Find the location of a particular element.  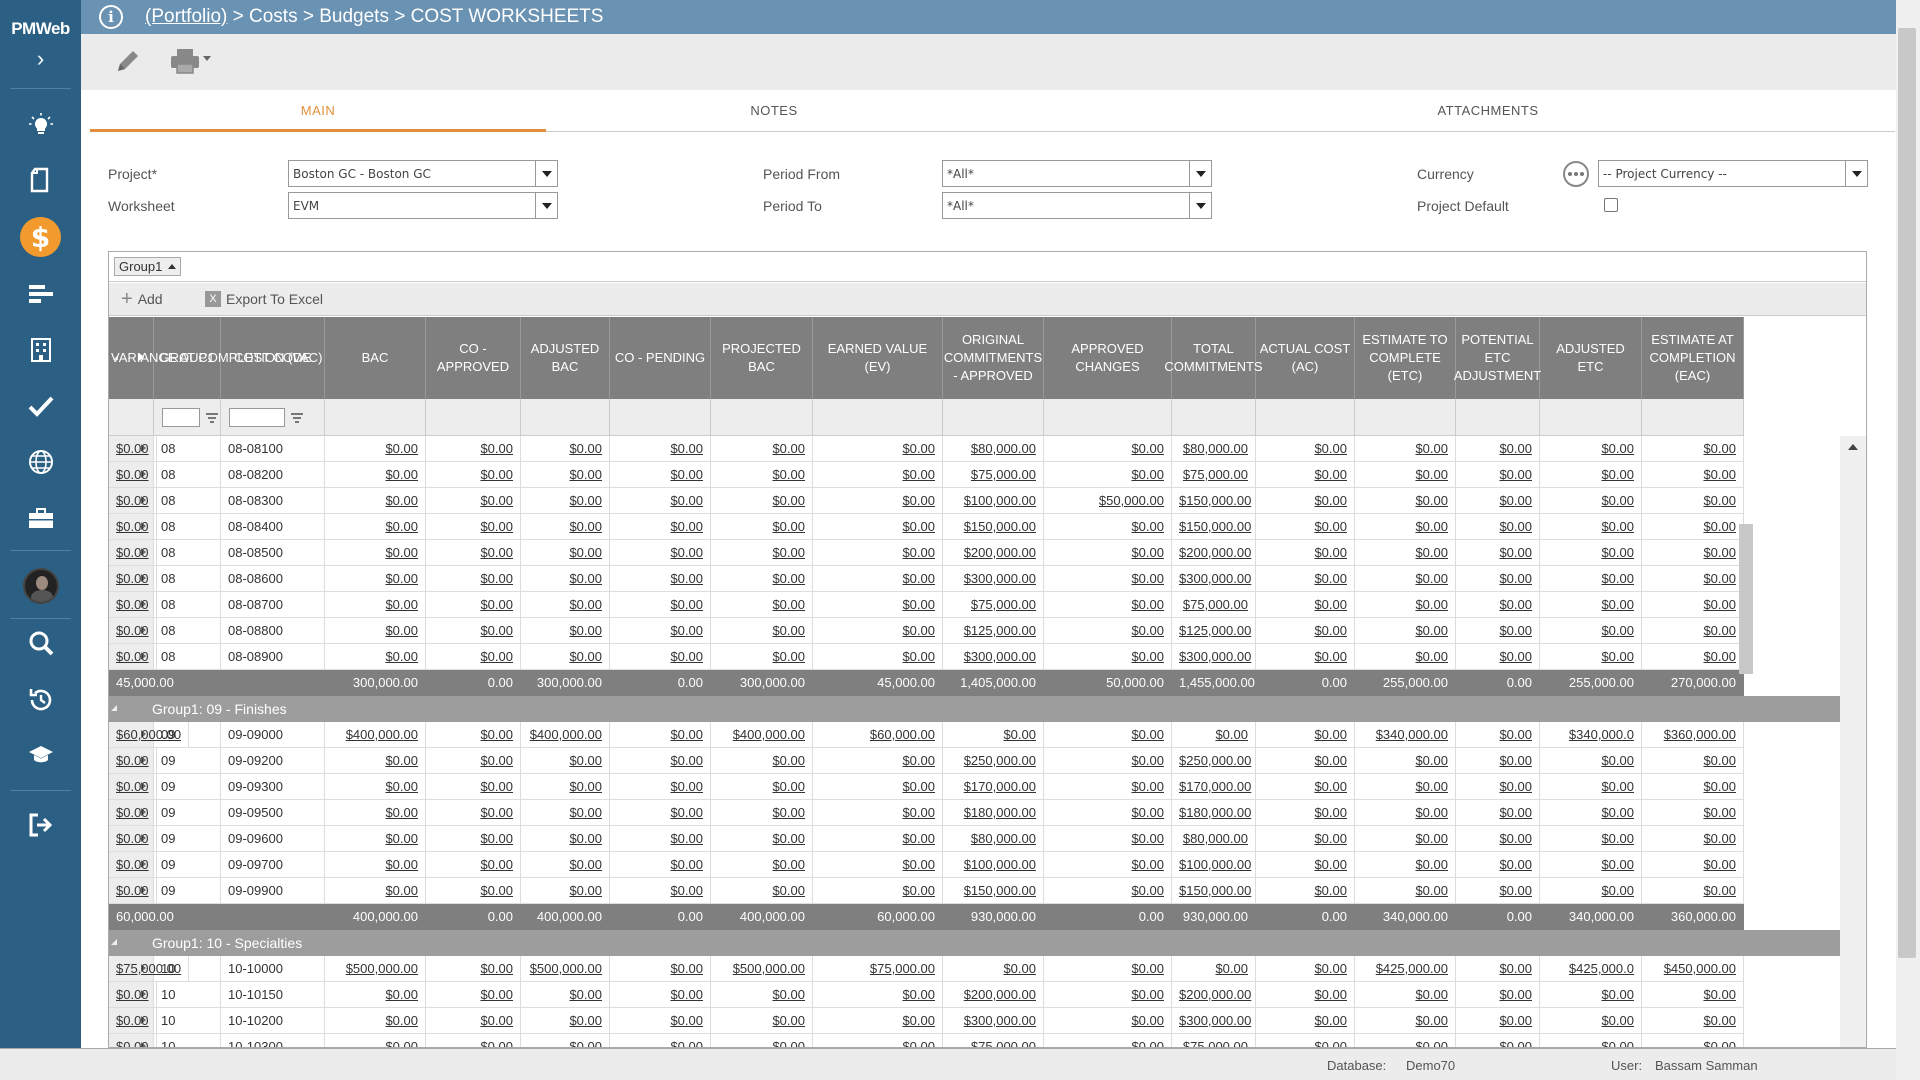

lightbulb-icon is located at coordinates (40, 125).